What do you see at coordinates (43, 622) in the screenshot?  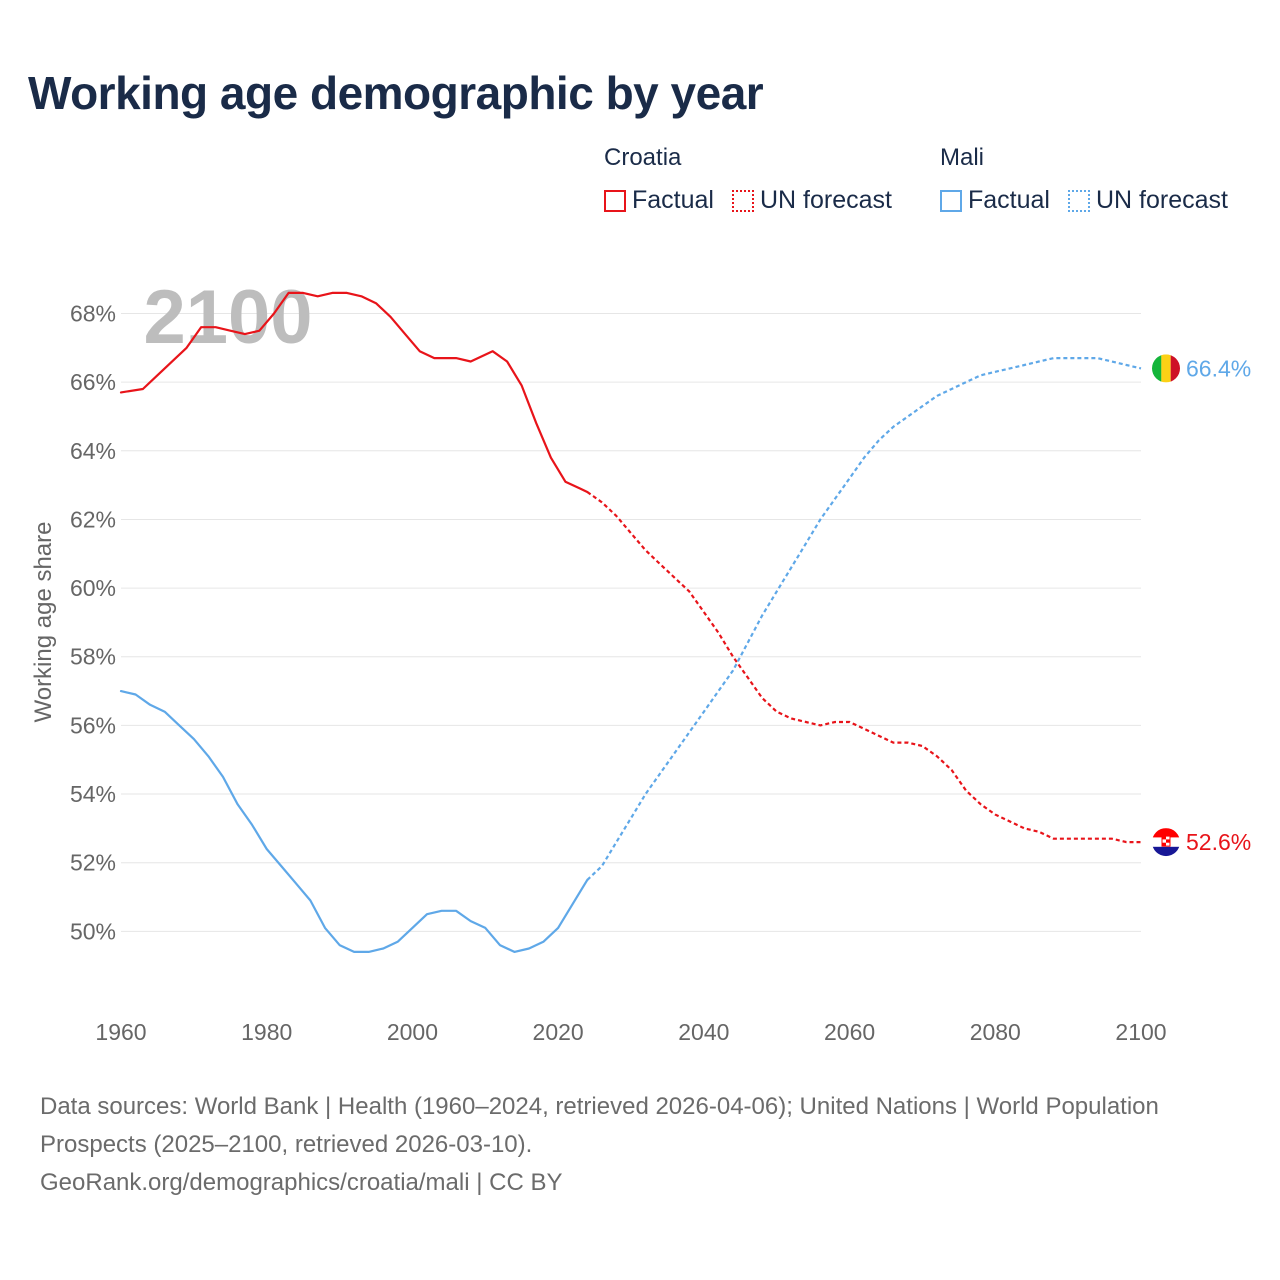 I see `y-axis-label: Working age share` at bounding box center [43, 622].